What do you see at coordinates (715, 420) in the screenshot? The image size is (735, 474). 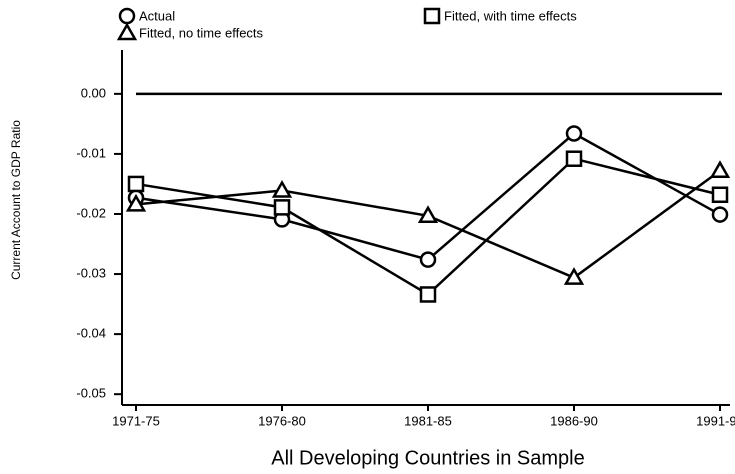 I see `x-tick-label: 1991-95` at bounding box center [715, 420].